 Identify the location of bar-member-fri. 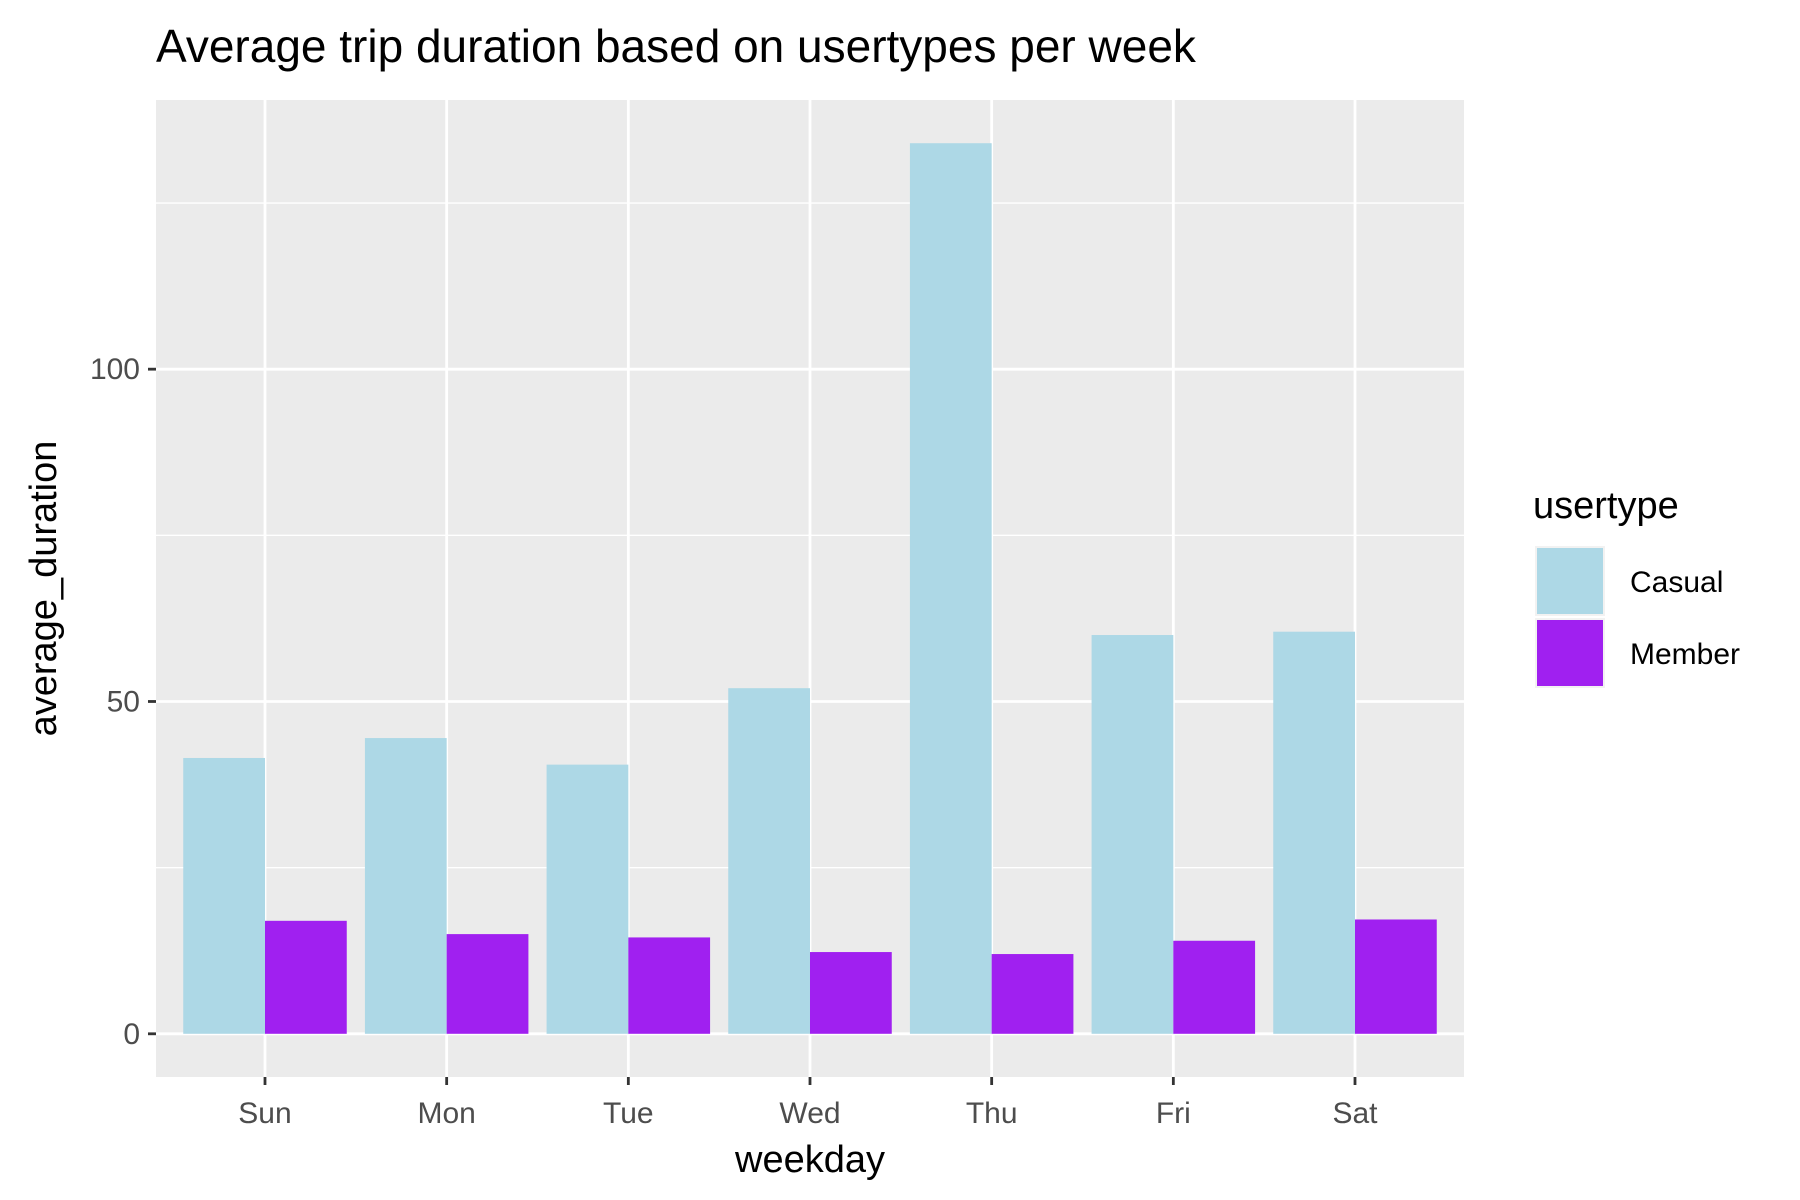
(1214, 987).